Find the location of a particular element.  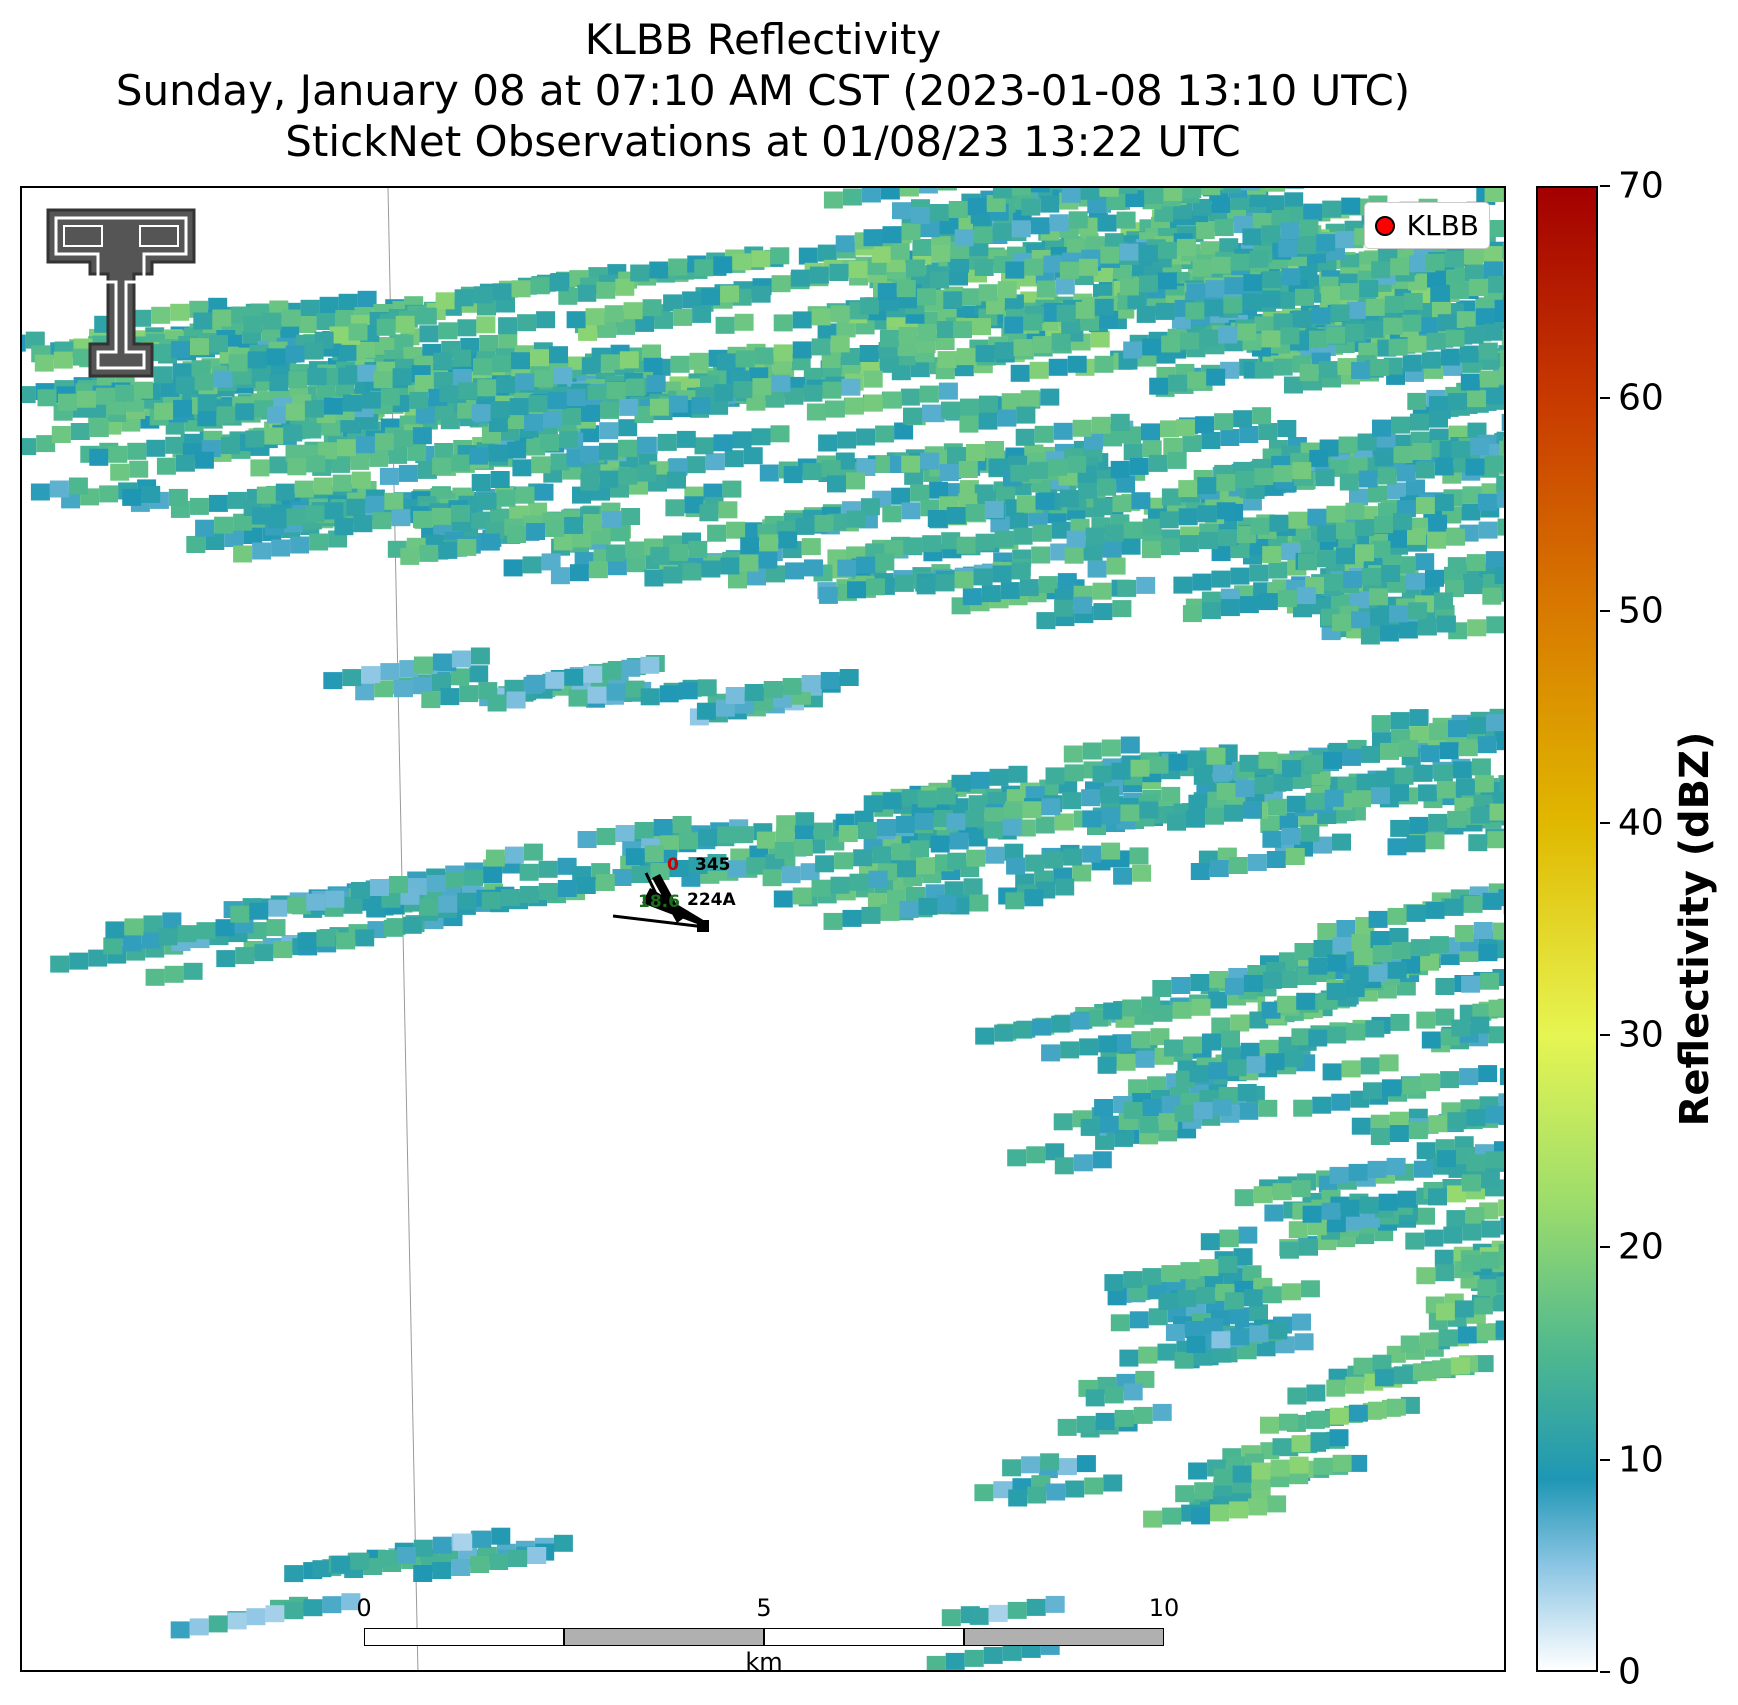

scale-segment is located at coordinates (1064, 1637).